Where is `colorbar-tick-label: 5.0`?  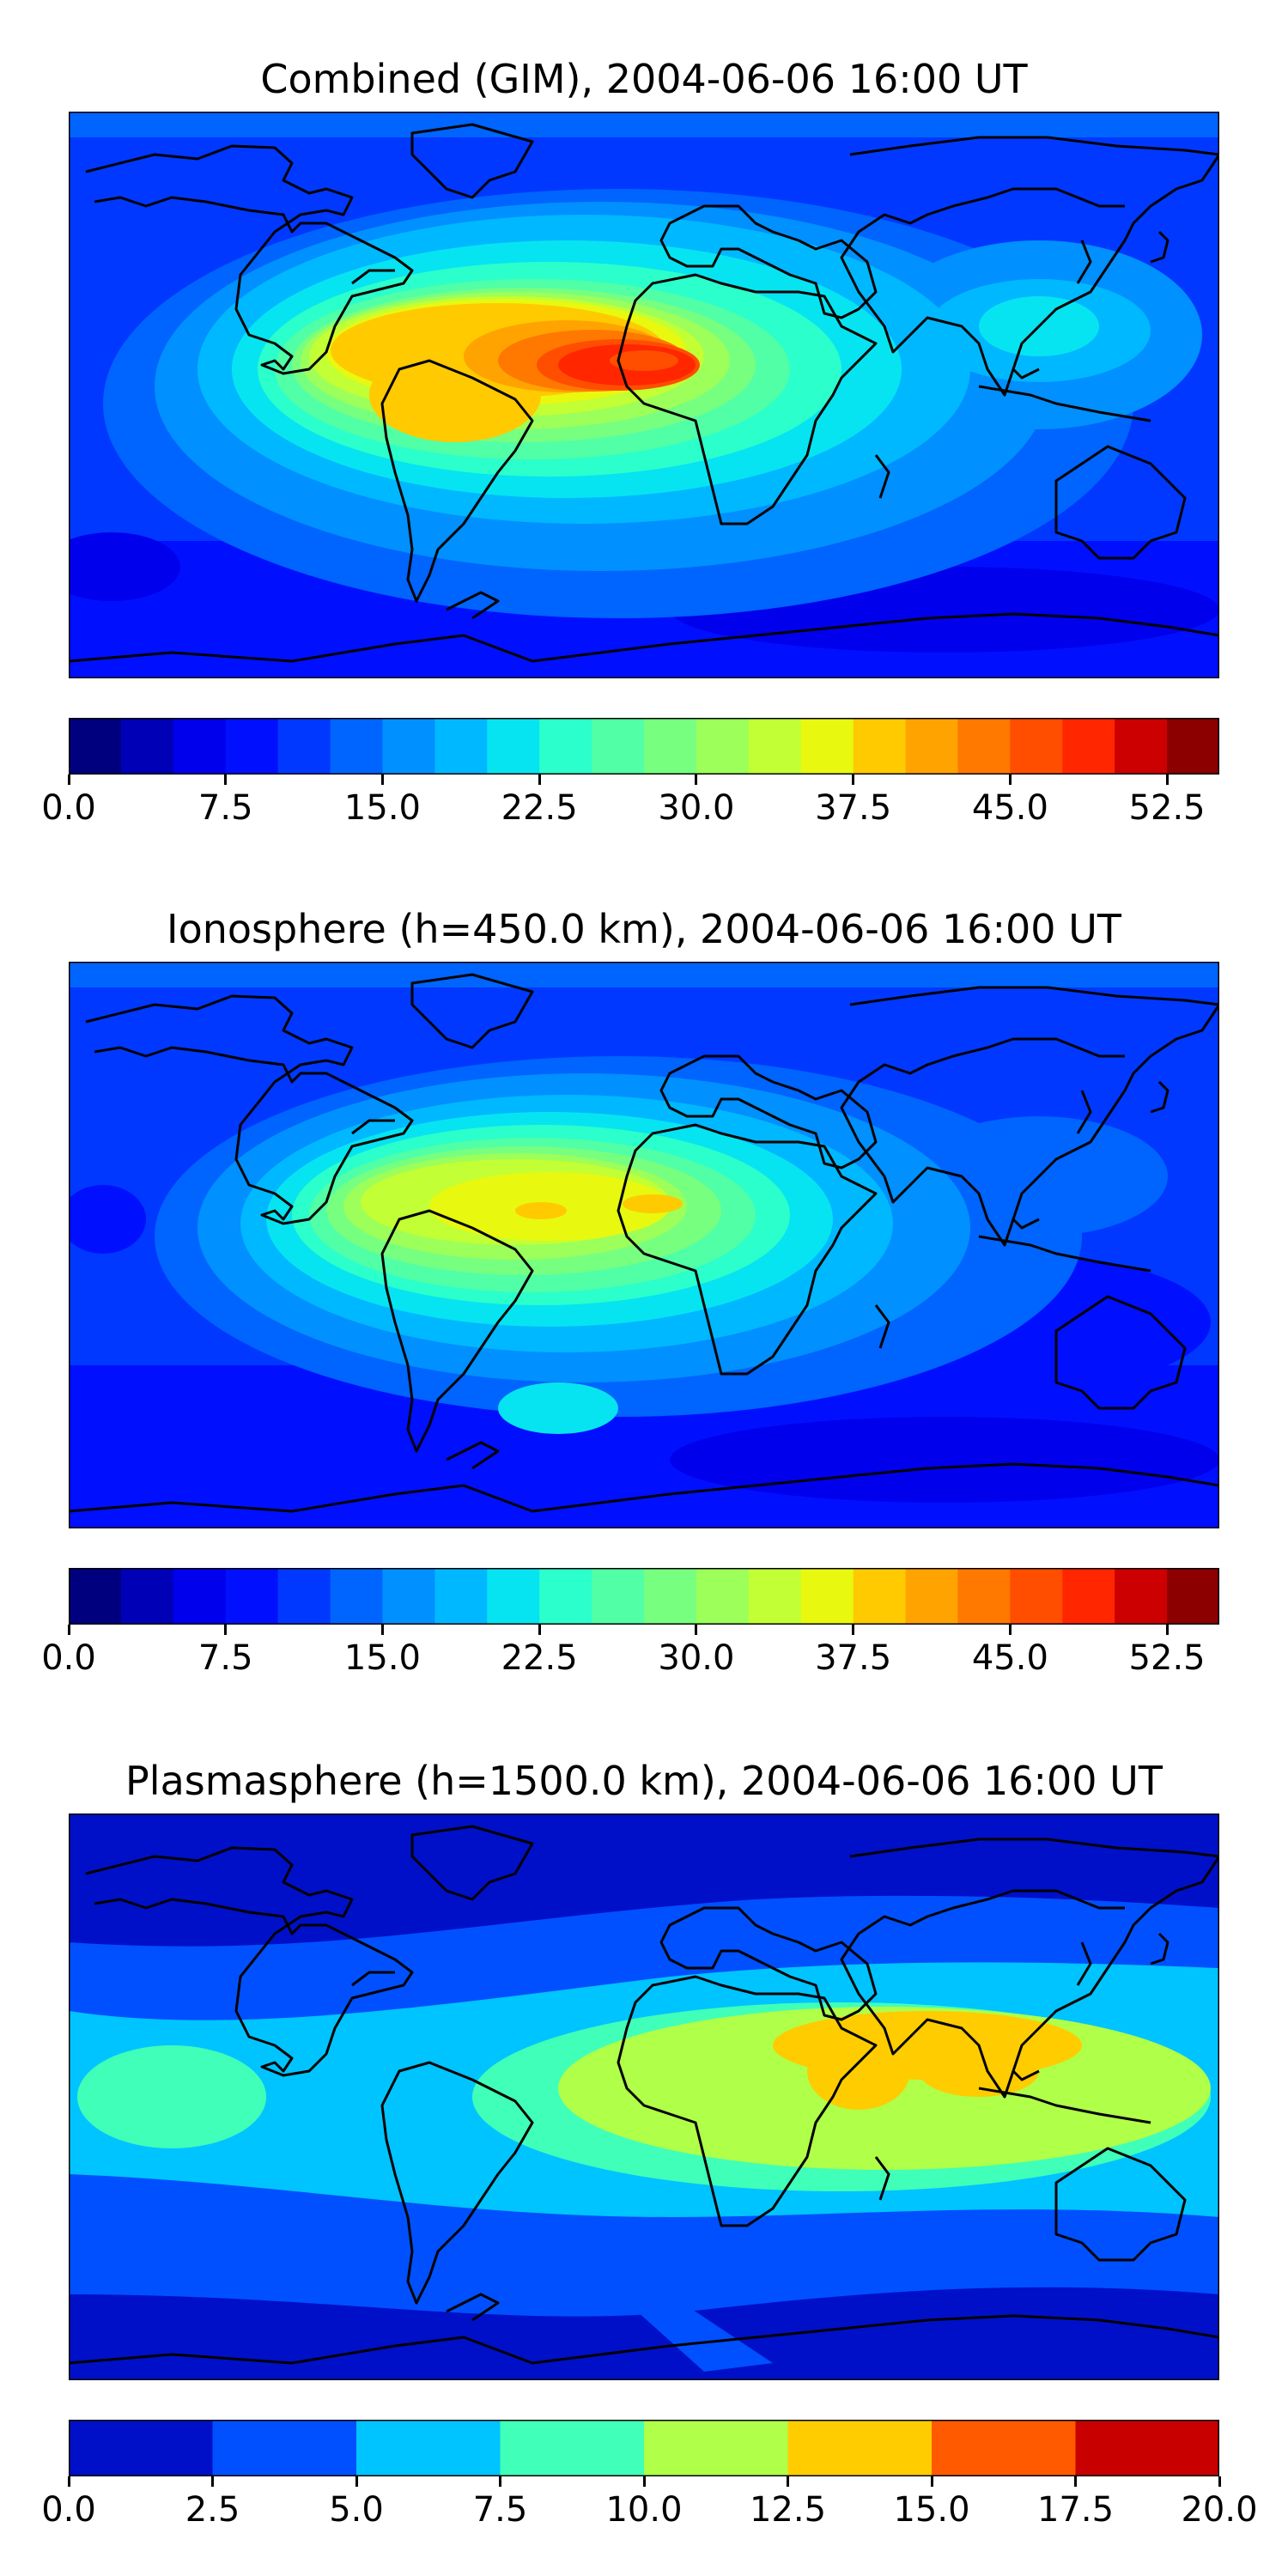
colorbar-tick-label: 5.0 is located at coordinates (356, 2510).